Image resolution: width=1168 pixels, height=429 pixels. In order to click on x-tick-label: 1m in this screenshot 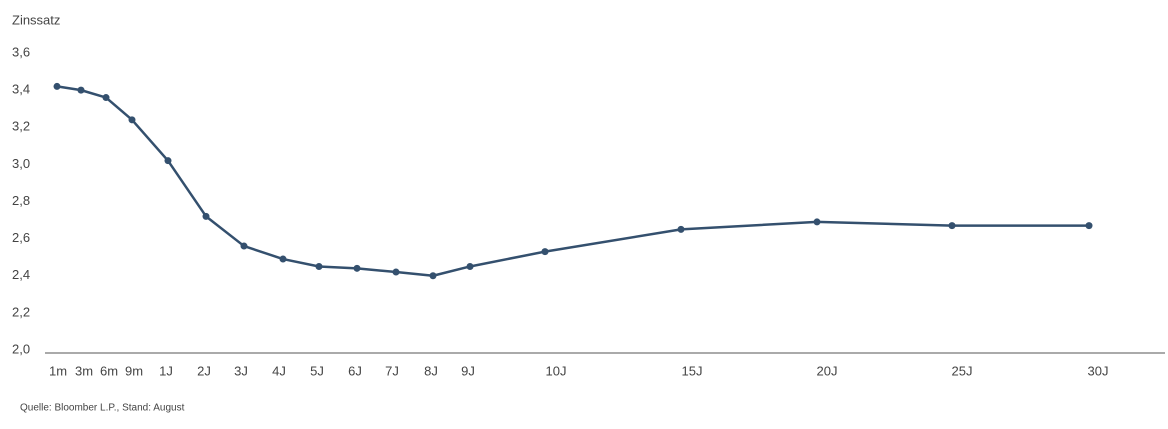, I will do `click(58, 370)`.